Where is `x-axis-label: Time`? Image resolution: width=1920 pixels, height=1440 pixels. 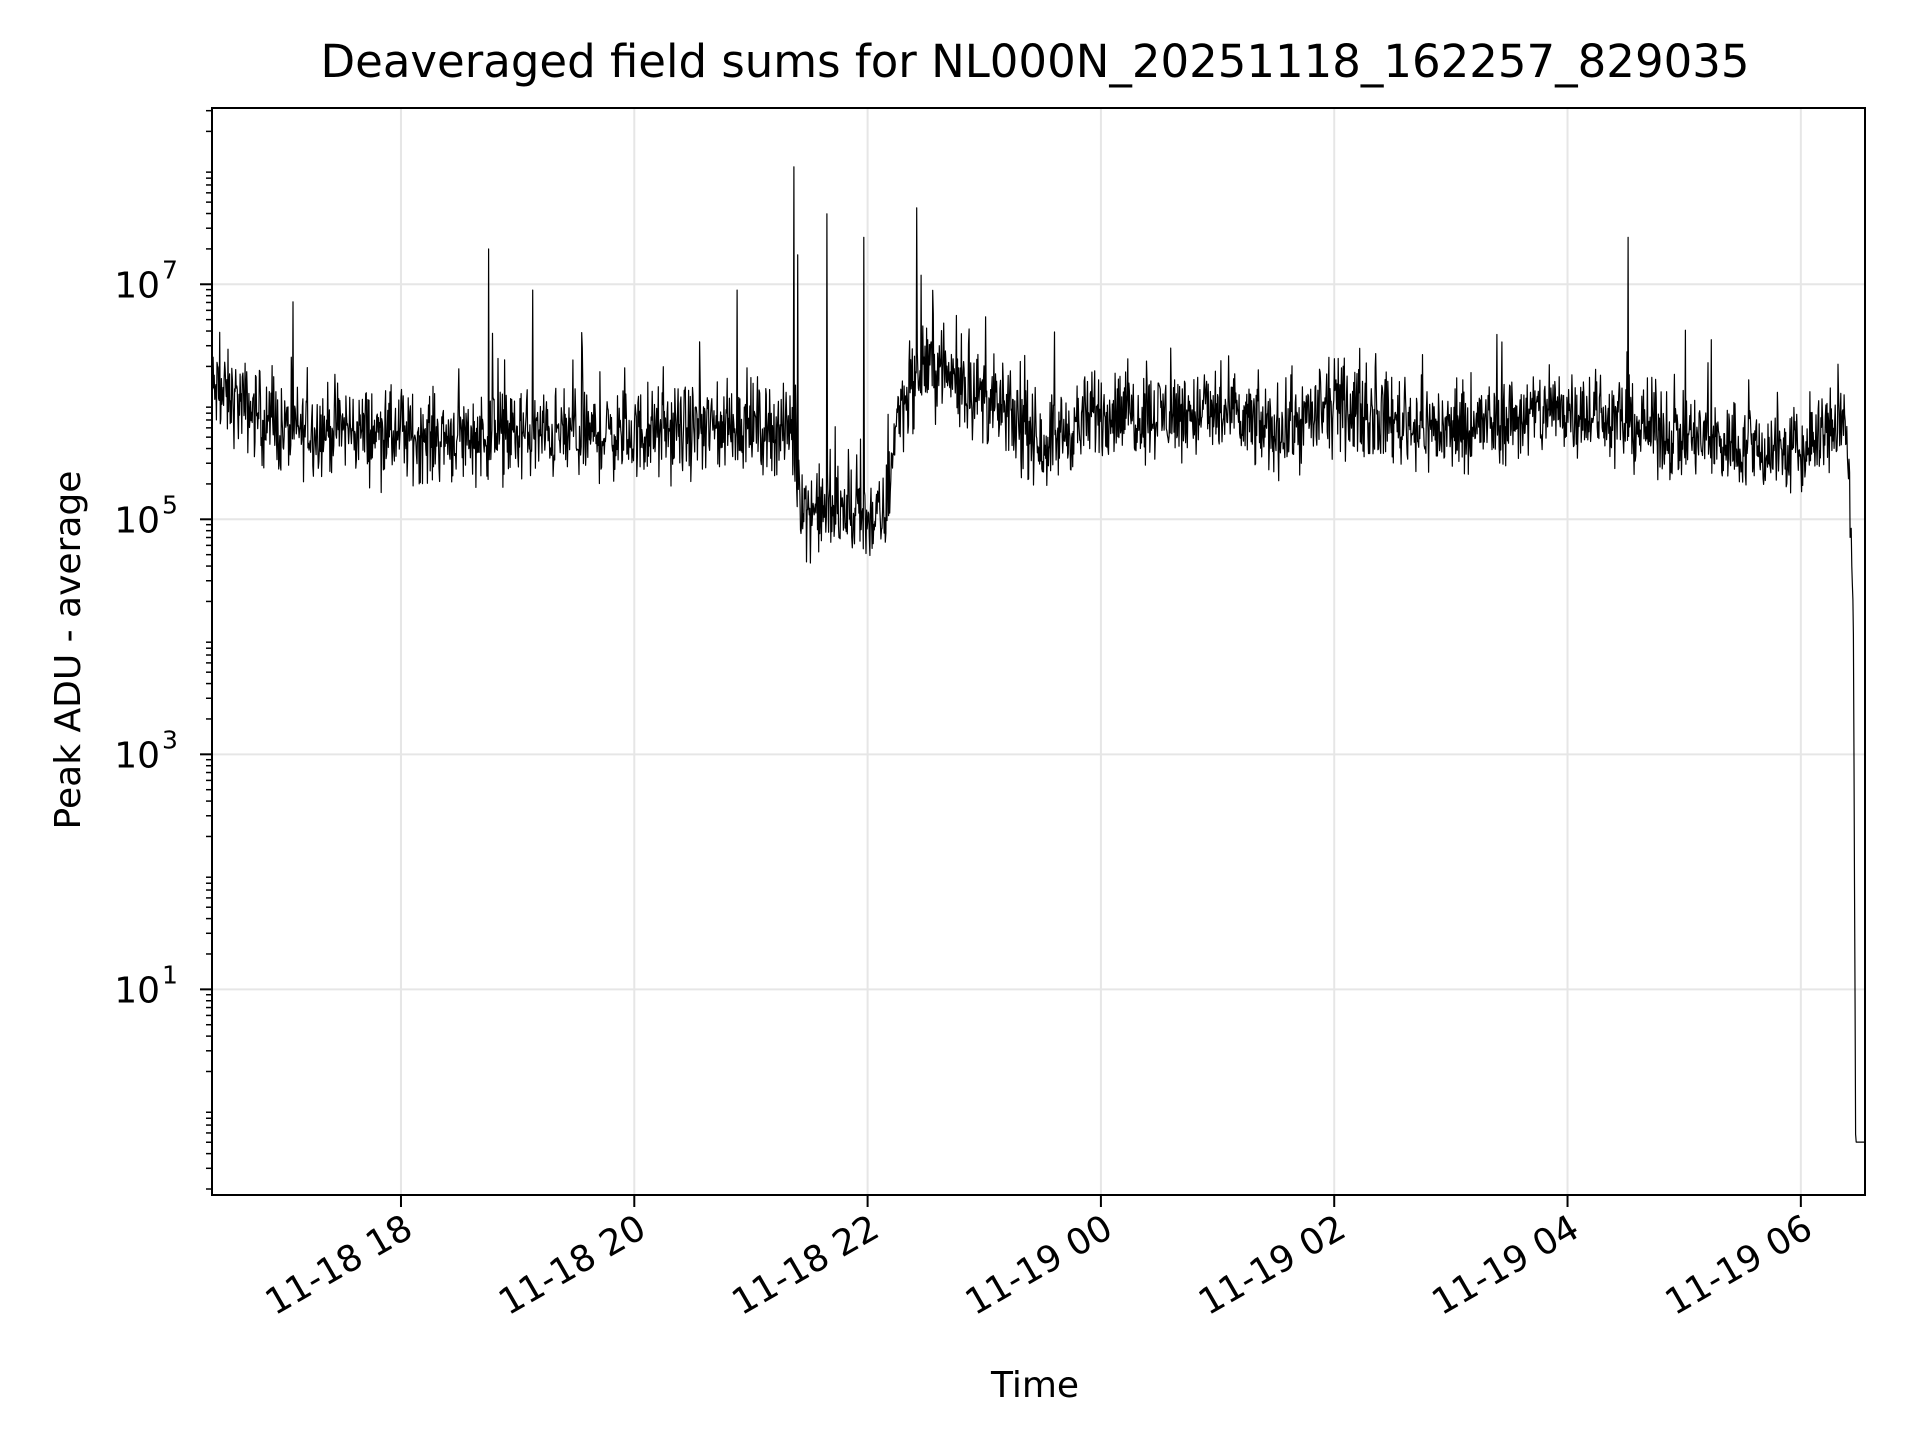
x-axis-label: Time is located at coordinates (1034, 1385).